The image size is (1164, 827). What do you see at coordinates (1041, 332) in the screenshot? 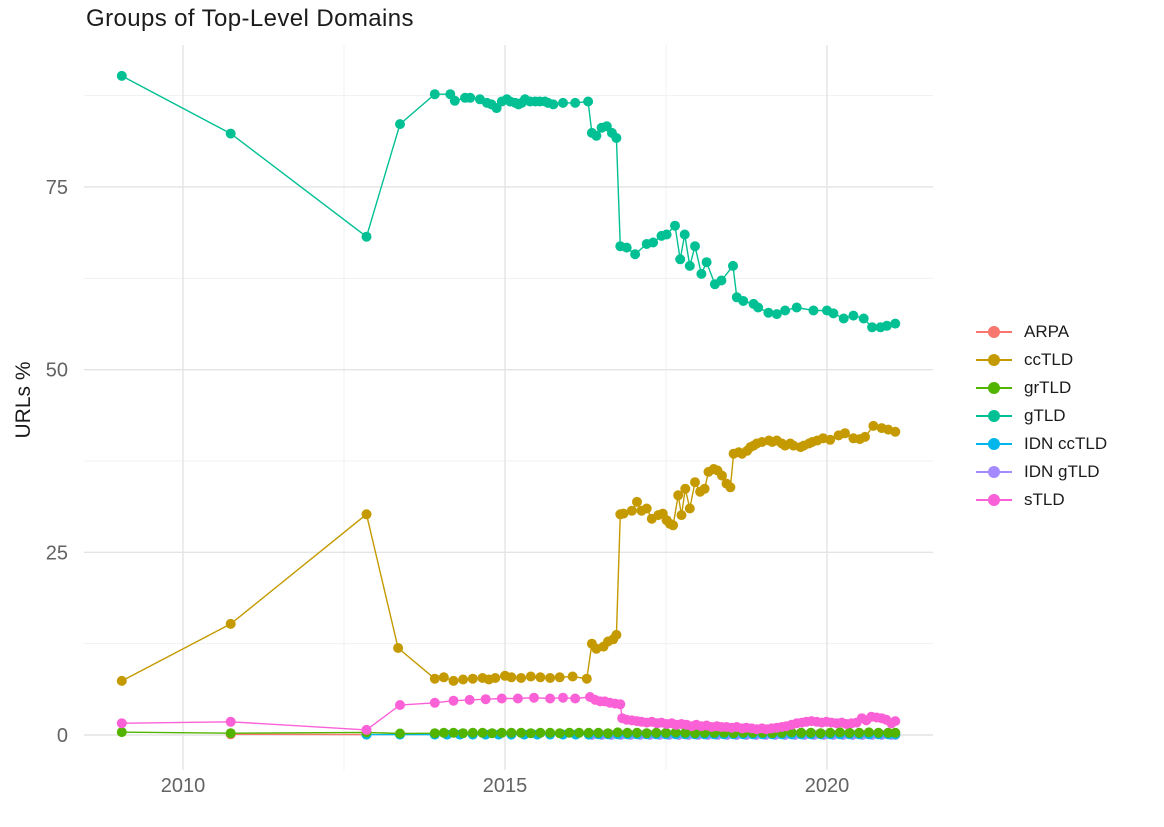
I see `legend-item-arpa: ARPA` at bounding box center [1041, 332].